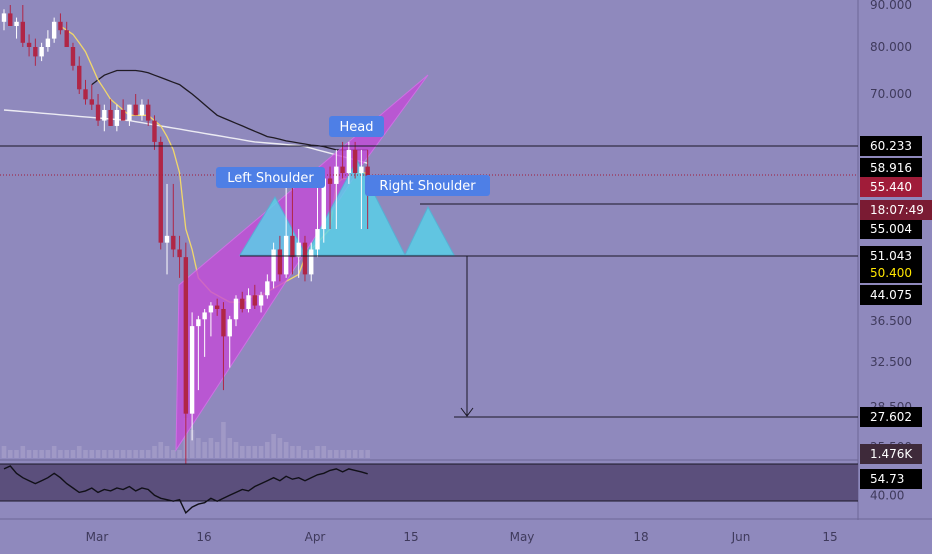 Image resolution: width=932 pixels, height=554 pixels. I want to click on rsi-panel, so click(429, 489).